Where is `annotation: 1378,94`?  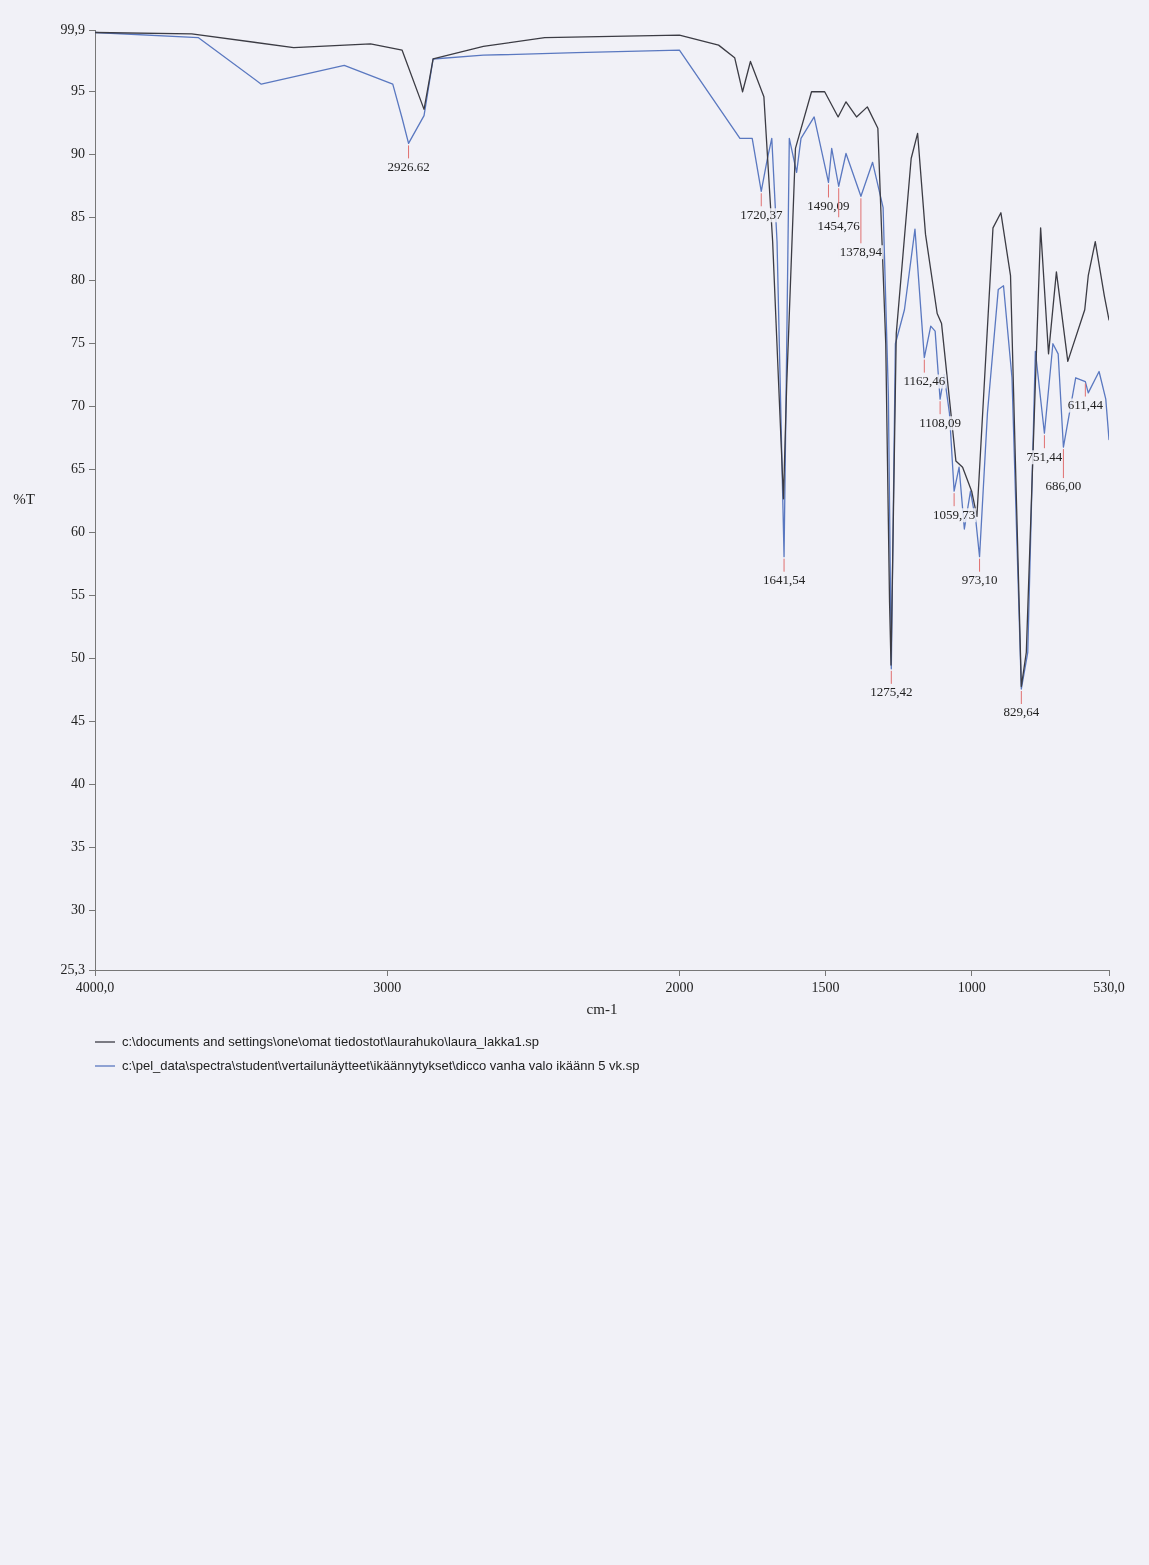
annotation: 1378,94 is located at coordinates (861, 251).